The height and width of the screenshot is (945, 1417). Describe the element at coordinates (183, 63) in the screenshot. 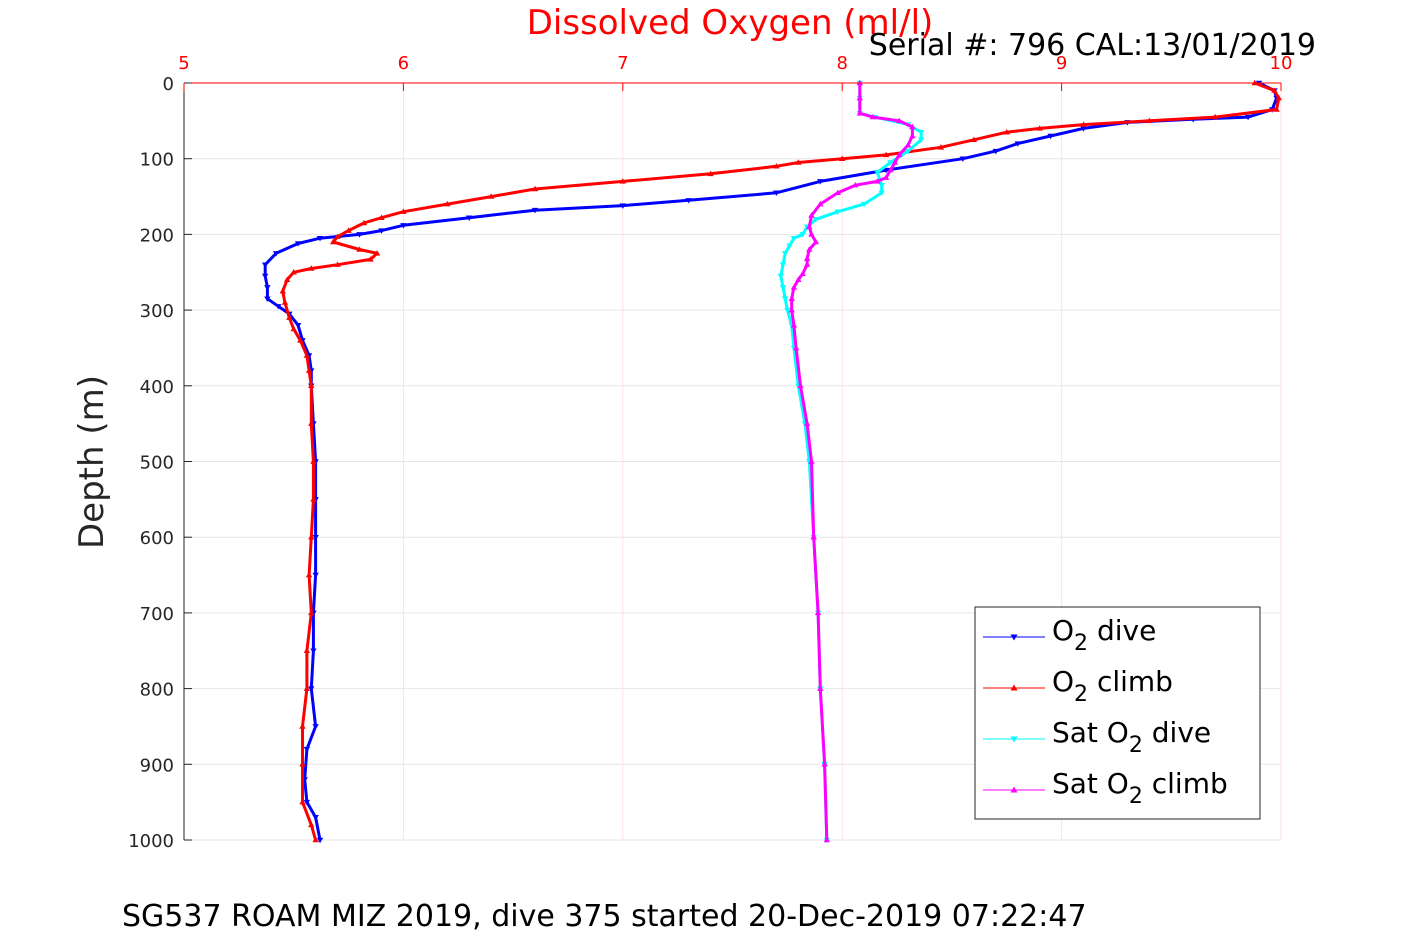

I see `x-tick-label-0: 5` at that location.